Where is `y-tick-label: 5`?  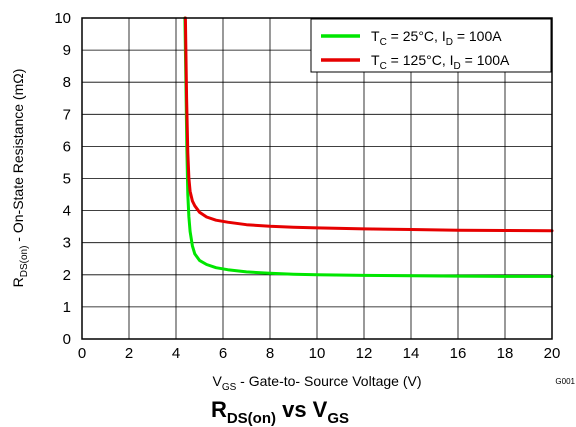
y-tick-label: 5 is located at coordinates (67, 179).